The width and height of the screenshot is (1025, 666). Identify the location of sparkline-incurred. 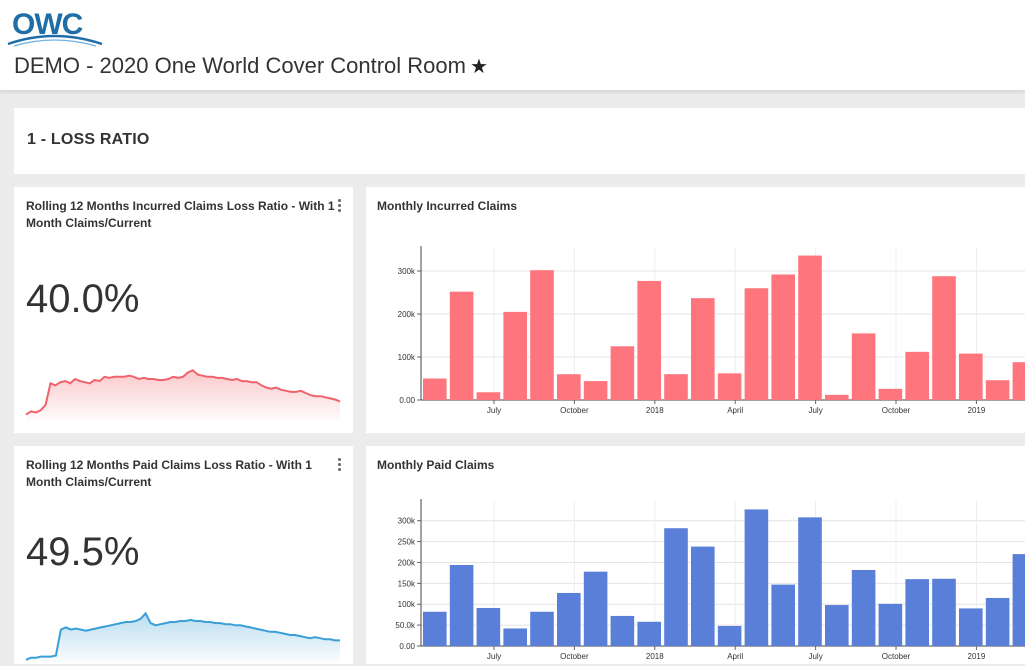
(183, 394).